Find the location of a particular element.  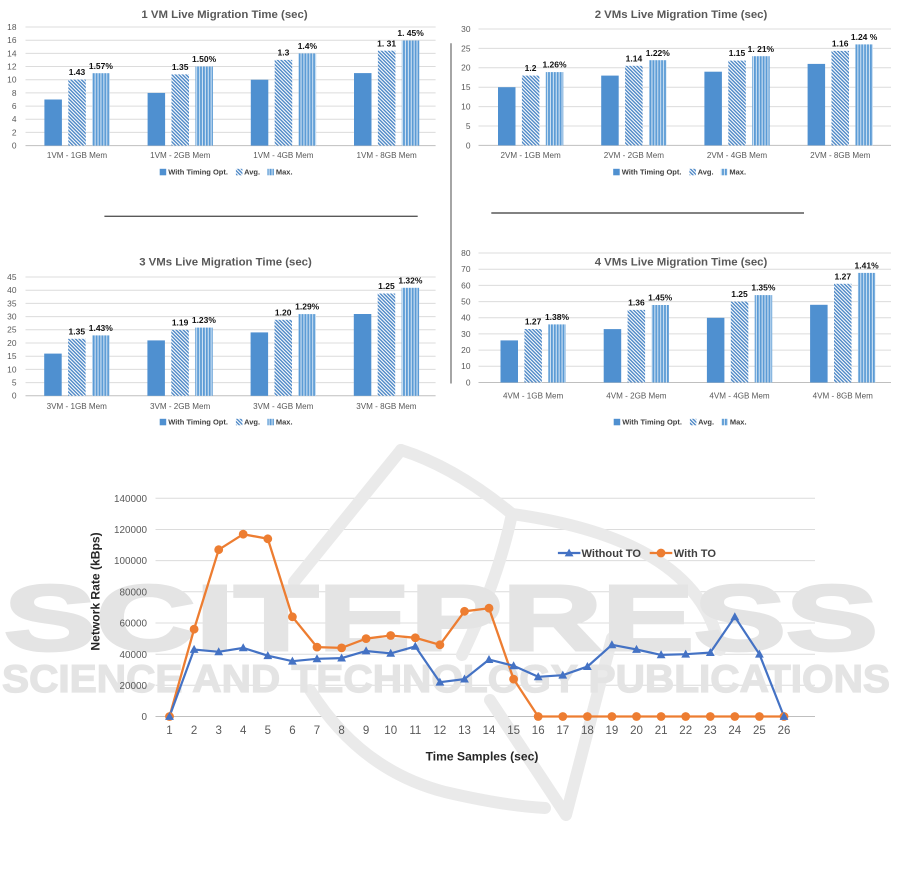

svg-text: 1.38% is located at coordinates (557, 317).